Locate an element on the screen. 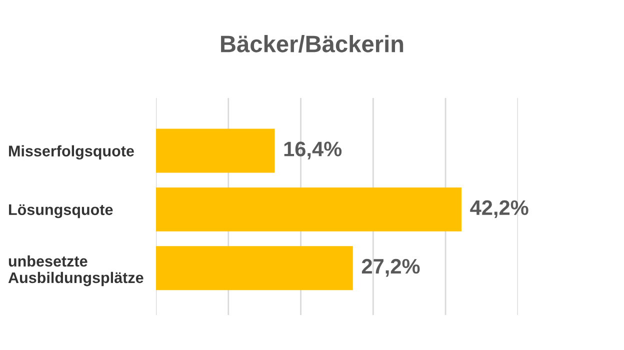 This screenshot has height=350, width=624. data-label: 42,2% is located at coordinates (499, 209).